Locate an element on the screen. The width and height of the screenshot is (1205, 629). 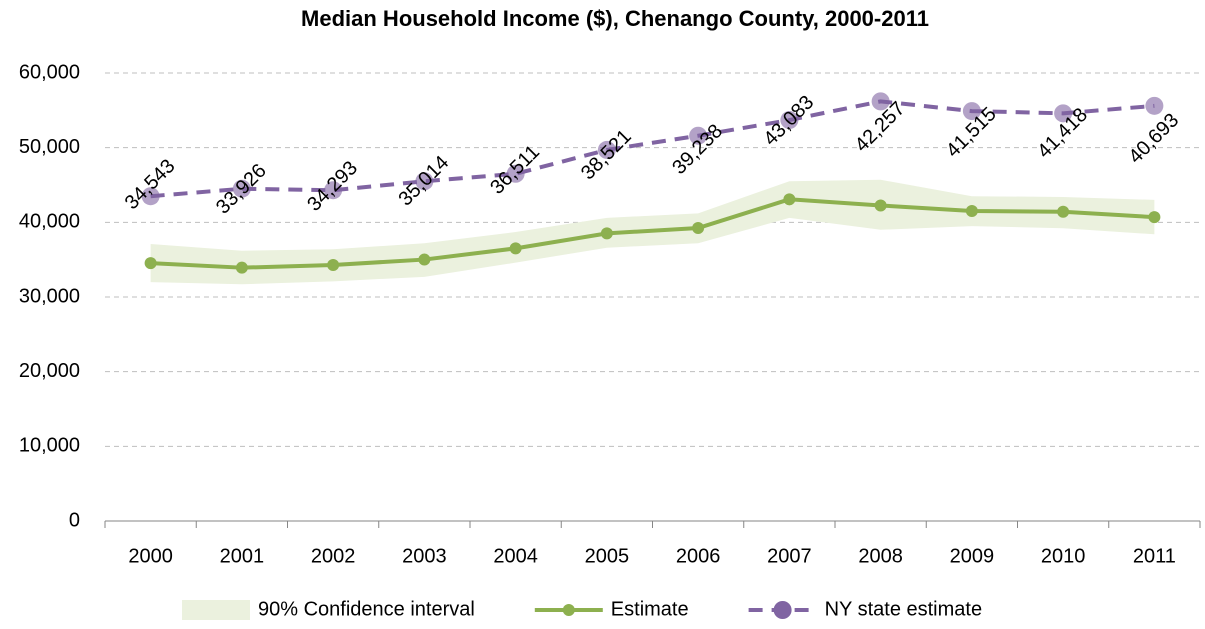
x-tick-label: 2009 is located at coordinates (972, 556).